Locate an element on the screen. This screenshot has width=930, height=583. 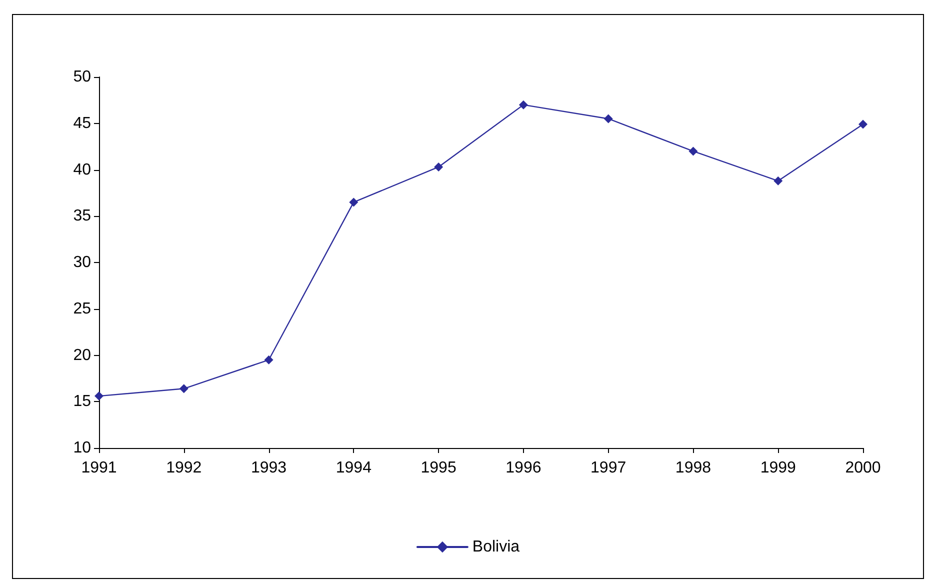
x-tick-label: 2000 is located at coordinates (863, 468).